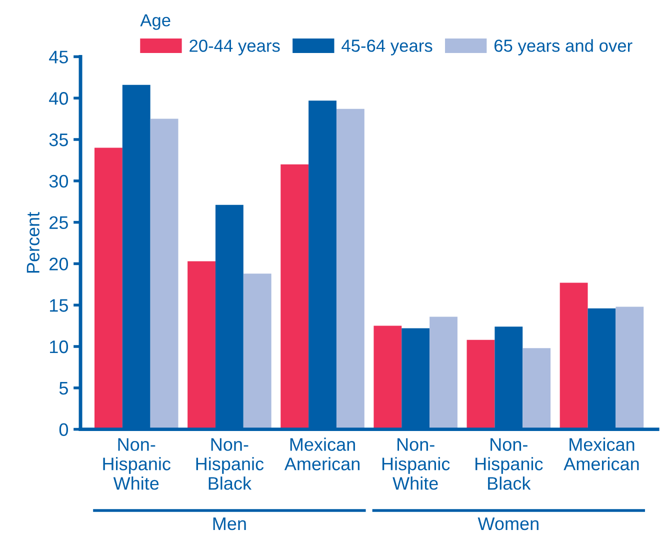  I want to click on legend-label: 45-64 years, so click(387, 48).